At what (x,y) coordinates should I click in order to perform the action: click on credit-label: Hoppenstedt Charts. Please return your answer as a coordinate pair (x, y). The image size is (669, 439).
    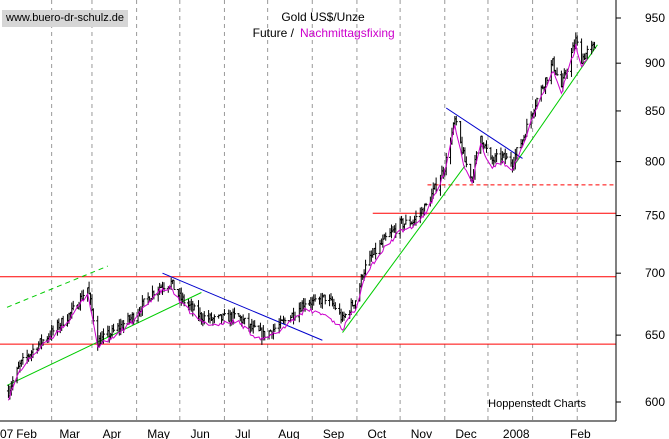
    Looking at the image, I should click on (537, 404).